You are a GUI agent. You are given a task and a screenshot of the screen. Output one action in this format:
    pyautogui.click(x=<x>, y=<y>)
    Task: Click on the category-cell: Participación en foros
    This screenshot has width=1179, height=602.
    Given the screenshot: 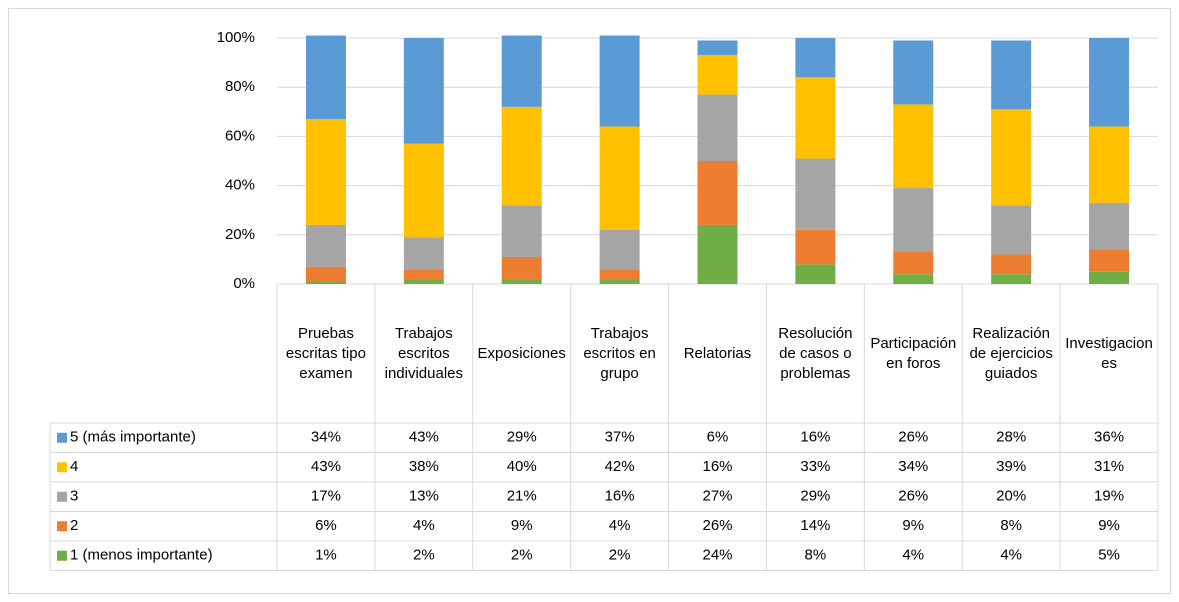 What is the action you would take?
    pyautogui.click(x=913, y=353)
    